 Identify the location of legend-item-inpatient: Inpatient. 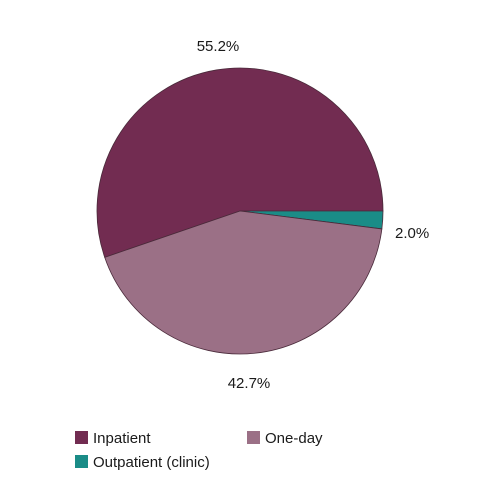
(113, 438).